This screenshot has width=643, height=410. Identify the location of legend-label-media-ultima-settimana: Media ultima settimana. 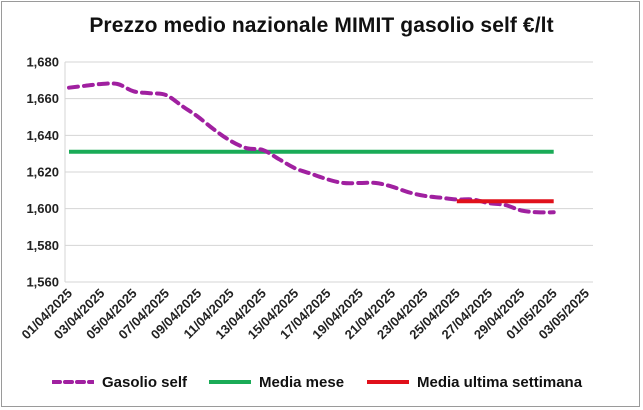
(500, 382).